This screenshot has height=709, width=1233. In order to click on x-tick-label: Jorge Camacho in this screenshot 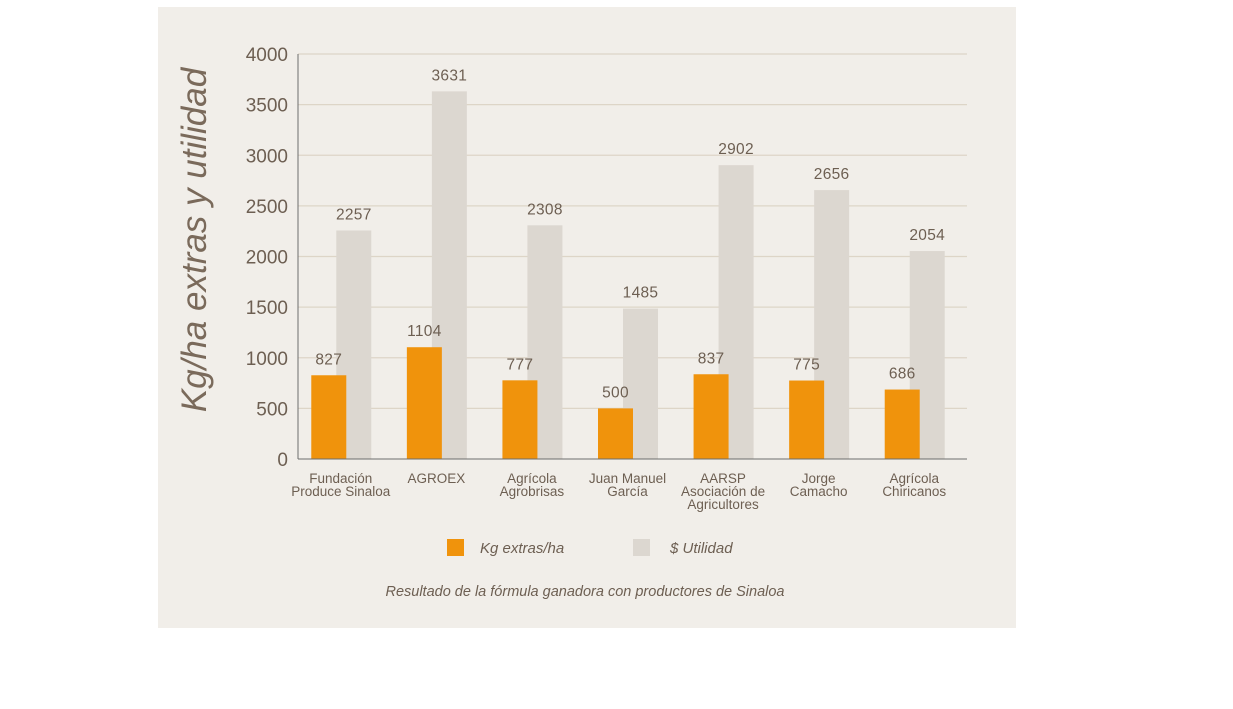, I will do `click(819, 485)`.